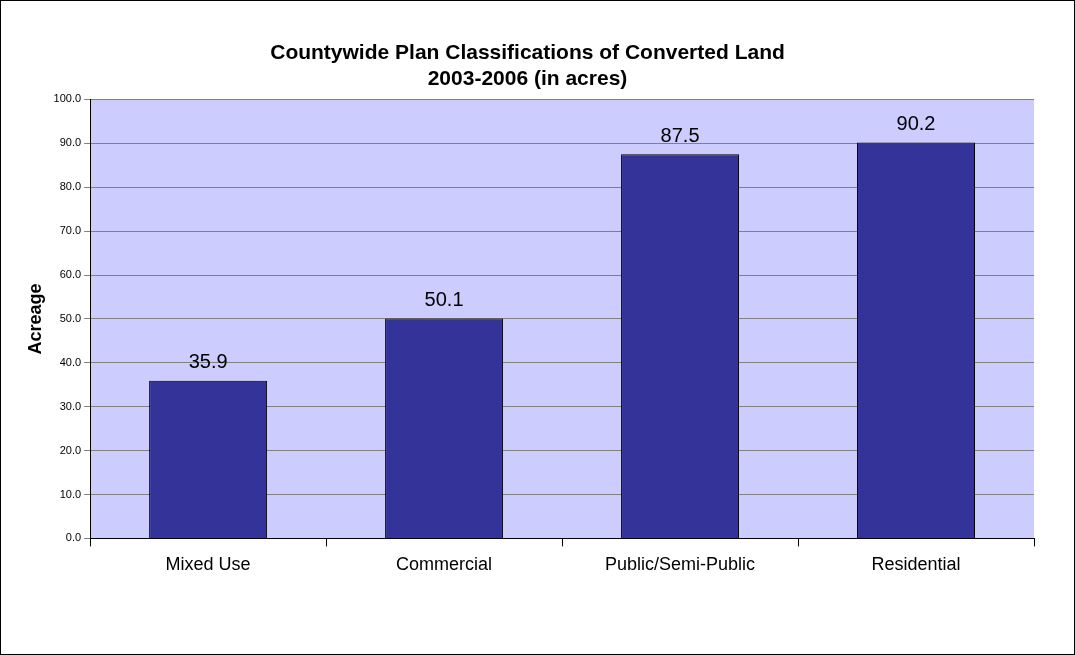  What do you see at coordinates (70, 274) in the screenshot?
I see `y-tick-label: 60.0` at bounding box center [70, 274].